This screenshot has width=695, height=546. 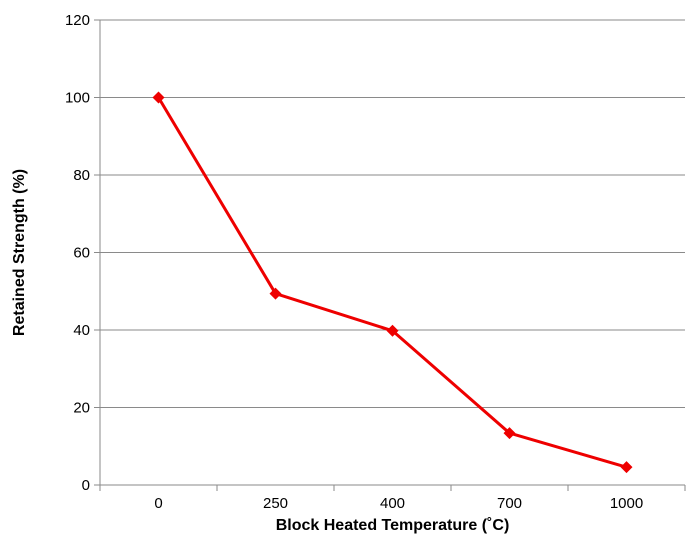 What do you see at coordinates (81, 175) in the screenshot?
I see `y-tick-label: 80` at bounding box center [81, 175].